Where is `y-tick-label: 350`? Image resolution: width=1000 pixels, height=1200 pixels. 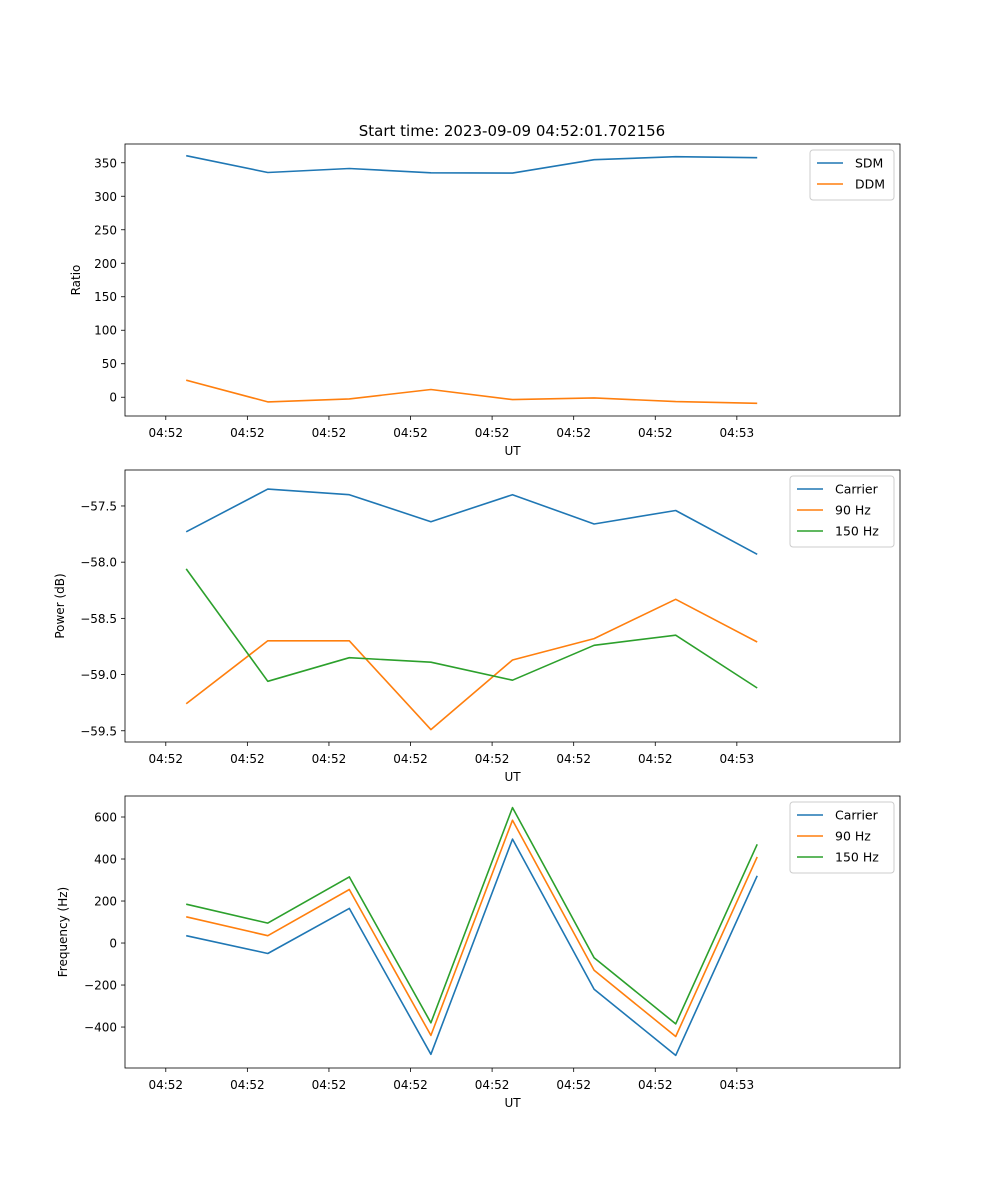 y-tick-label: 350 is located at coordinates (105, 163).